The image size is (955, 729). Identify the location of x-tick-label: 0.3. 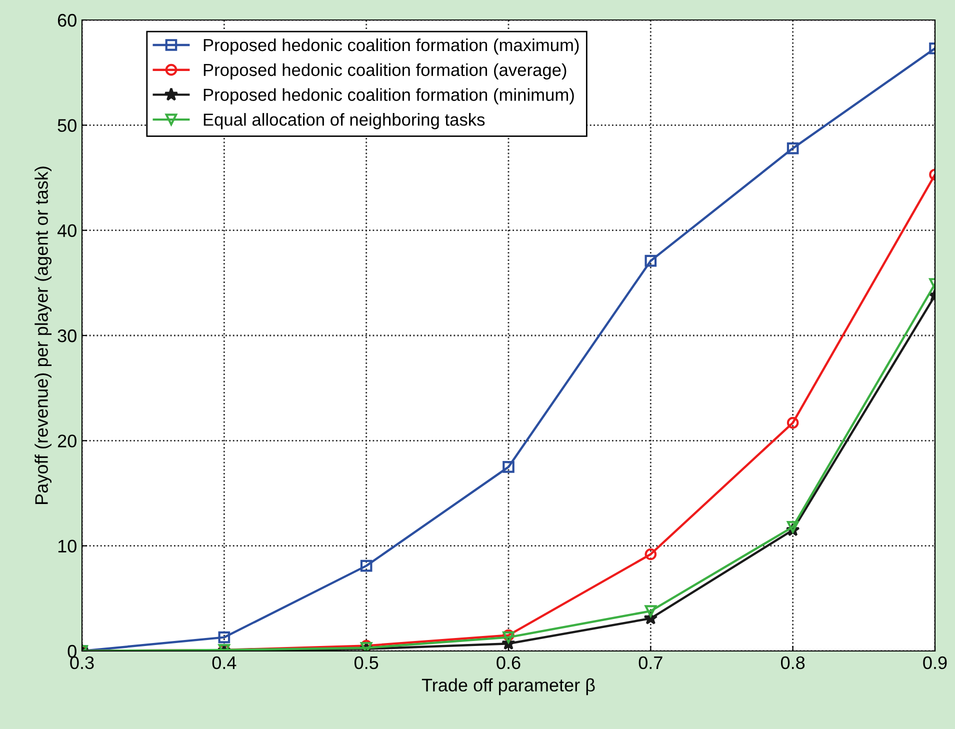
(82, 663).